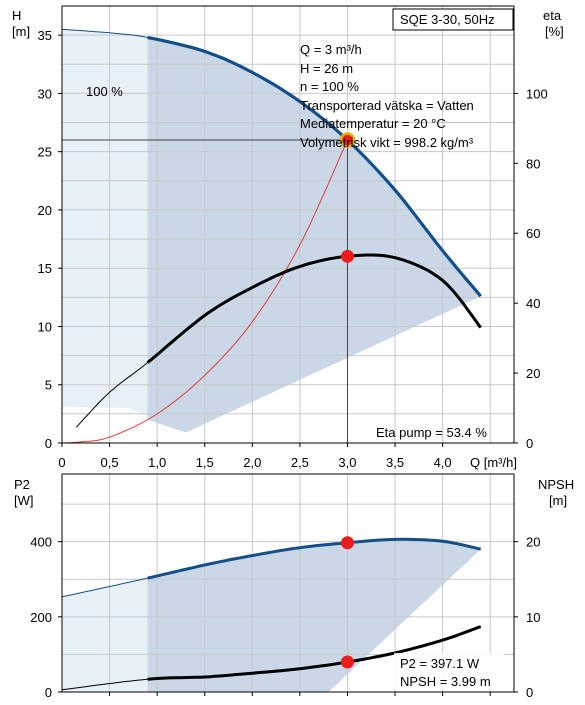 The width and height of the screenshot is (585, 705). Describe the element at coordinates (104, 587) in the screenshot. I see `p2-curve-extrapolated` at that location.